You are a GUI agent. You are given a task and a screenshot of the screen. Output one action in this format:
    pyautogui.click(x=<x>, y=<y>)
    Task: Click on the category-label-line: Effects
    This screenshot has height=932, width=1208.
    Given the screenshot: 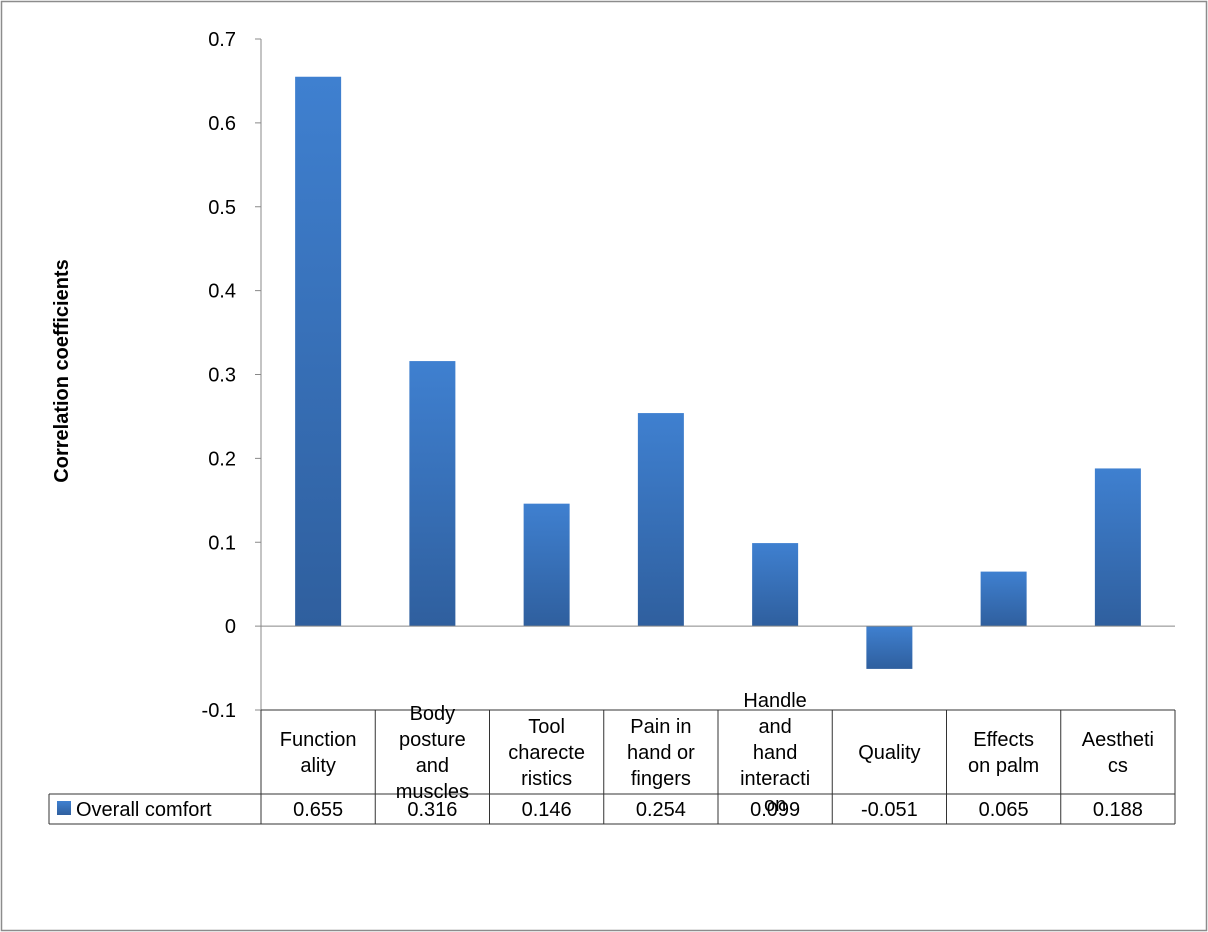 What is the action you would take?
    pyautogui.click(x=1003, y=740)
    